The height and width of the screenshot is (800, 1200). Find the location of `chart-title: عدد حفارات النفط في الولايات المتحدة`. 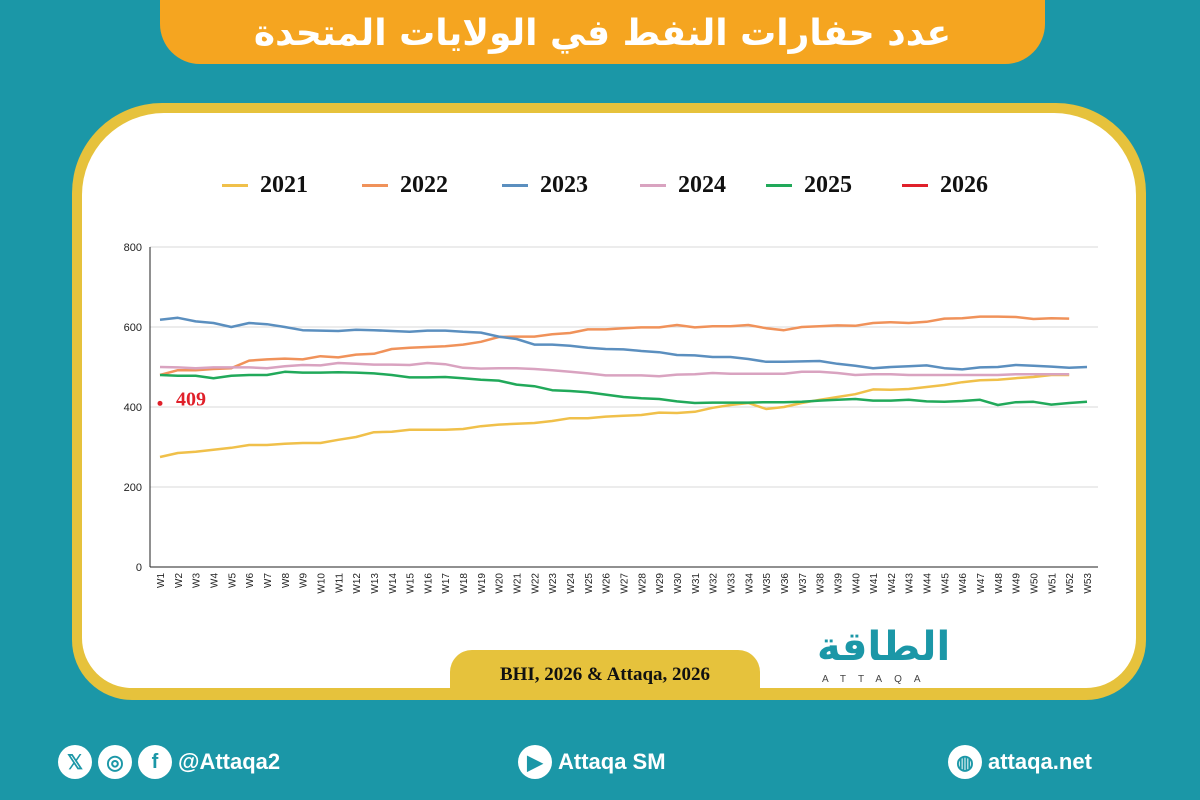

chart-title: عدد حفارات النفط في الولايات المتحدة is located at coordinates (602, 33).